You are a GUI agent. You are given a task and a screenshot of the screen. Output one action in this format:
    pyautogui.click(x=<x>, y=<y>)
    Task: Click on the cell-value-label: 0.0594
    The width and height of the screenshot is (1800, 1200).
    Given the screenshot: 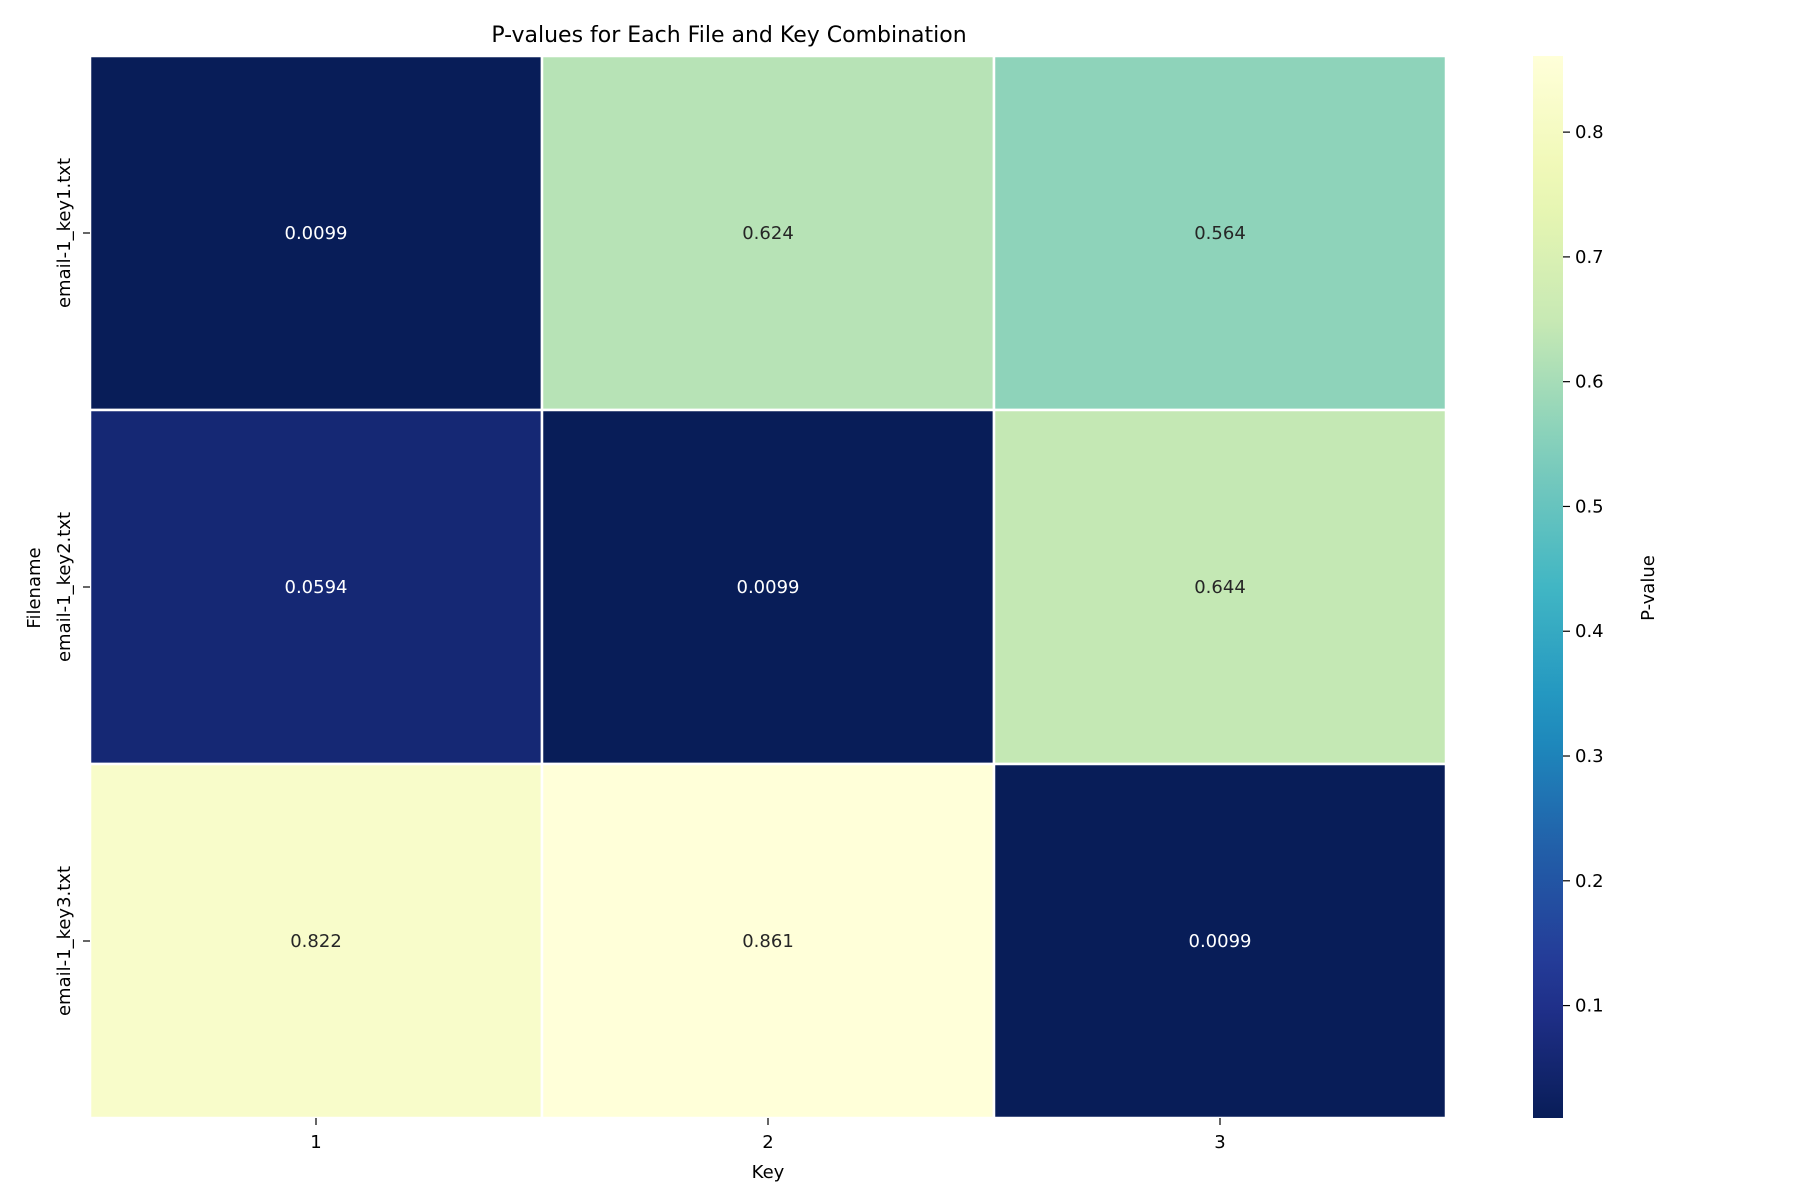 What is the action you would take?
    pyautogui.click(x=316, y=587)
    